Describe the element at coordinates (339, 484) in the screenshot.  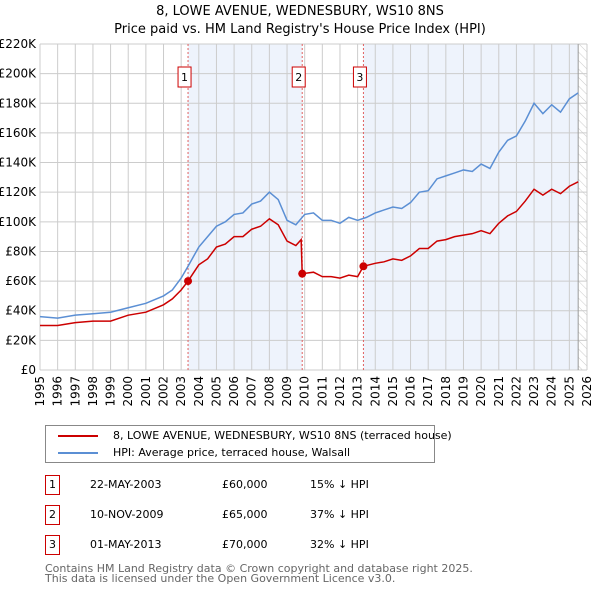
I see `sale-hpi-diff: 15% ↓ HPI` at that location.